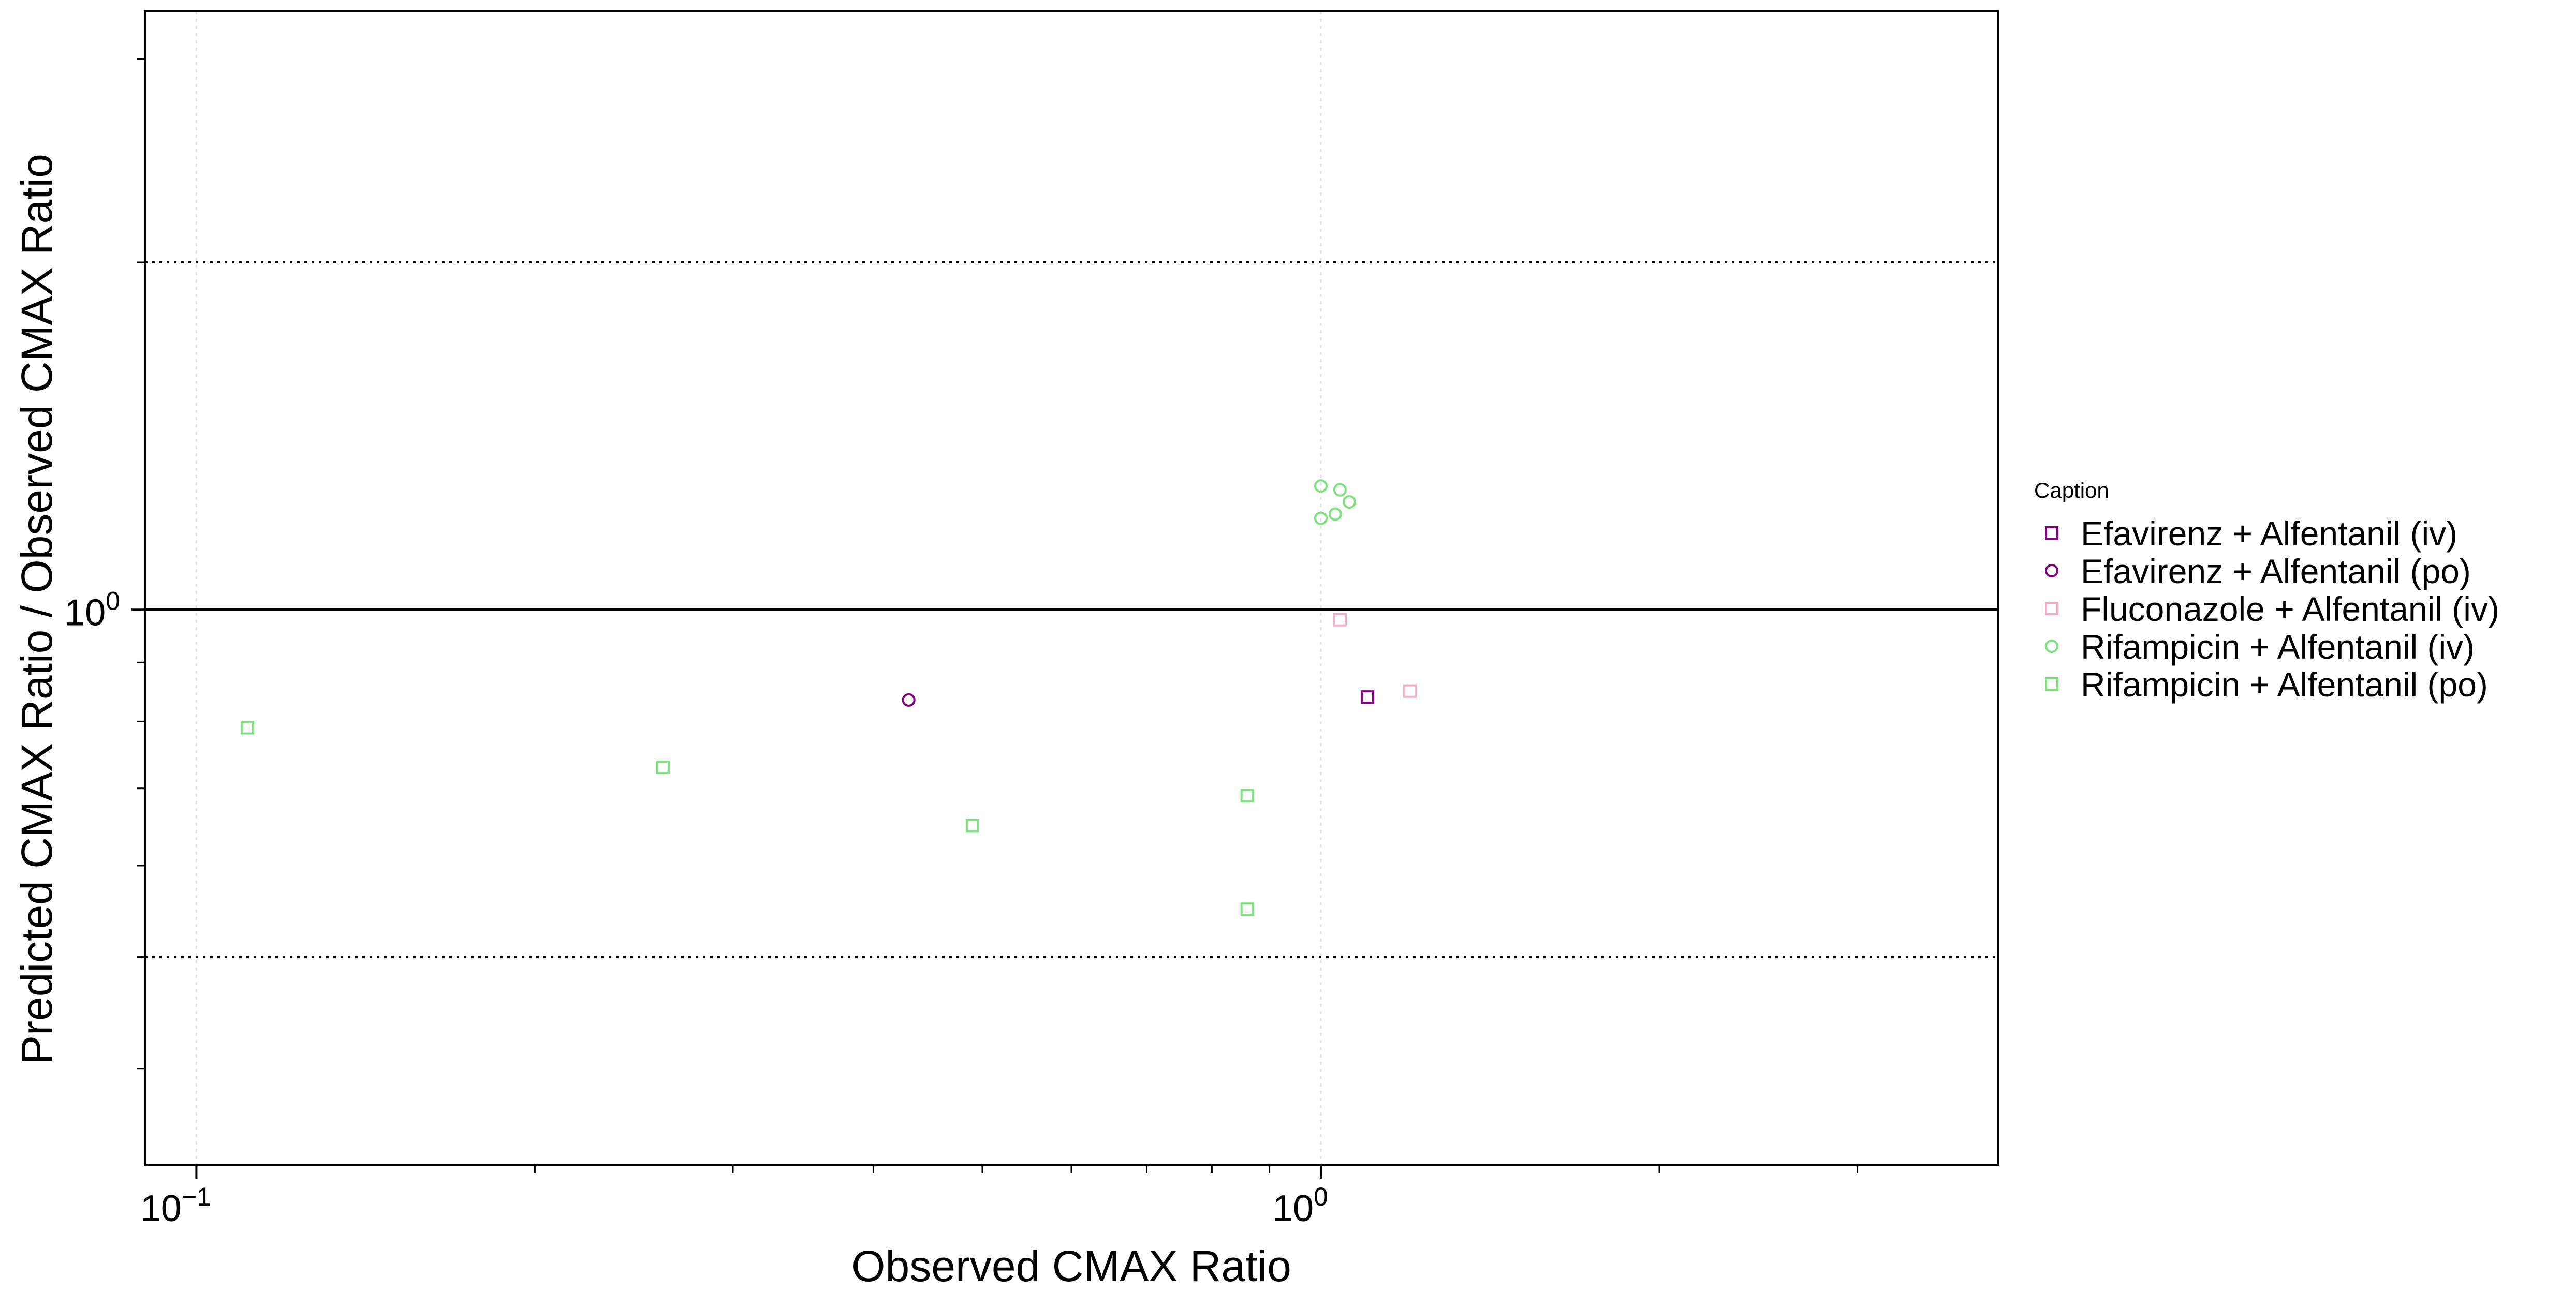 Image resolution: width=2576 pixels, height=1293 pixels. I want to click on legend-entry: Efavirenz + Alfentanil (iv), so click(2251, 533).